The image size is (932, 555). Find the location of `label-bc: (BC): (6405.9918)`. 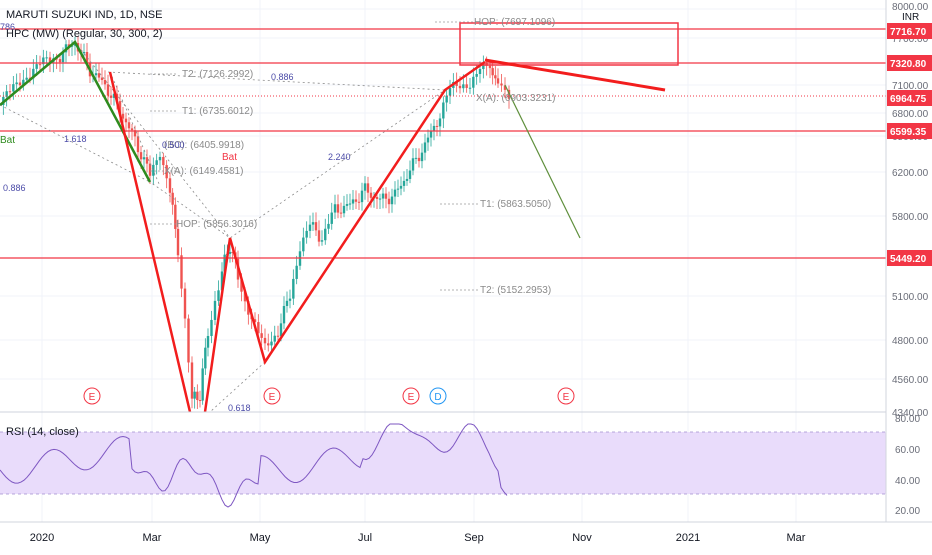

label-bc: (BC): (6405.9918) is located at coordinates (204, 145).